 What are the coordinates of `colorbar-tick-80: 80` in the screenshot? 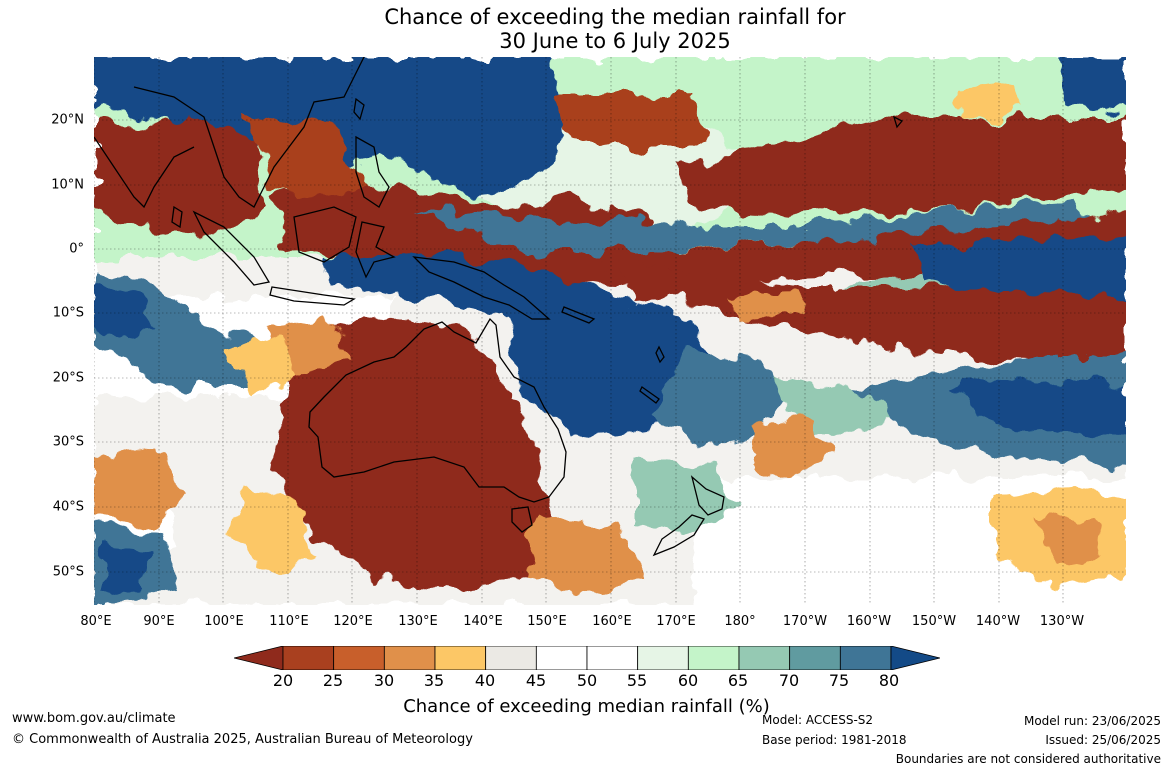 It's located at (889, 680).